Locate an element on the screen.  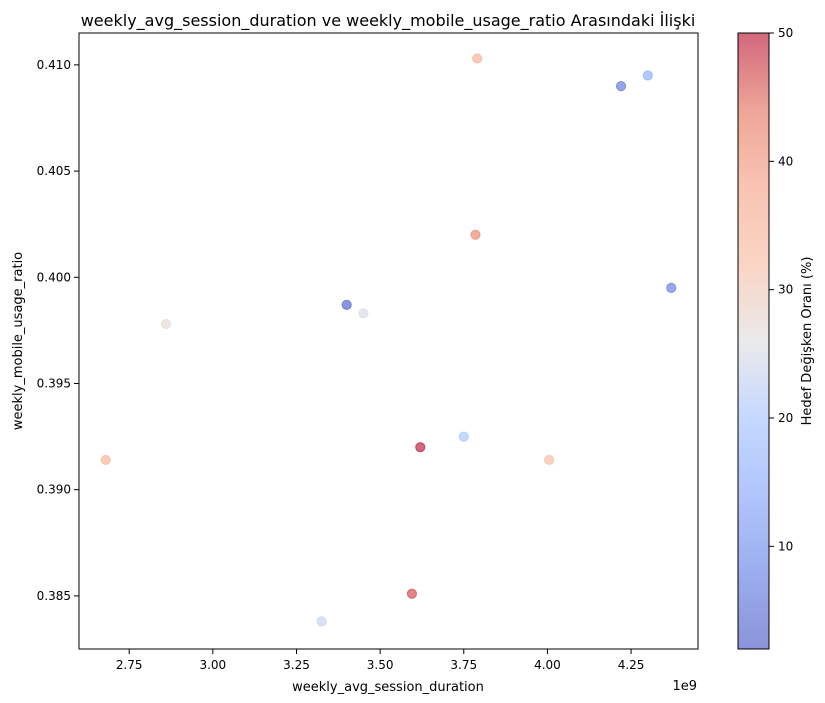
x-axis-ticks: 2.75 3.00 3.25 3.50 3.75 4.00 4.25 is located at coordinates (380, 660).